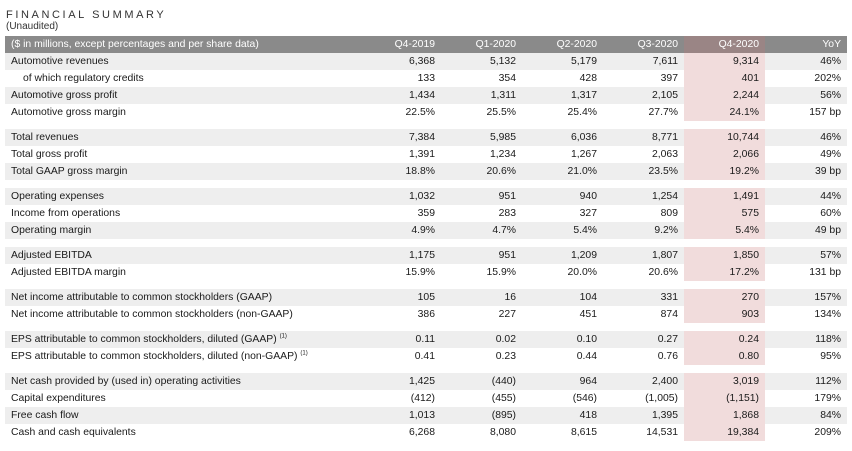  Describe the element at coordinates (182, 137) in the screenshot. I see `row-label: Total revenues` at that location.